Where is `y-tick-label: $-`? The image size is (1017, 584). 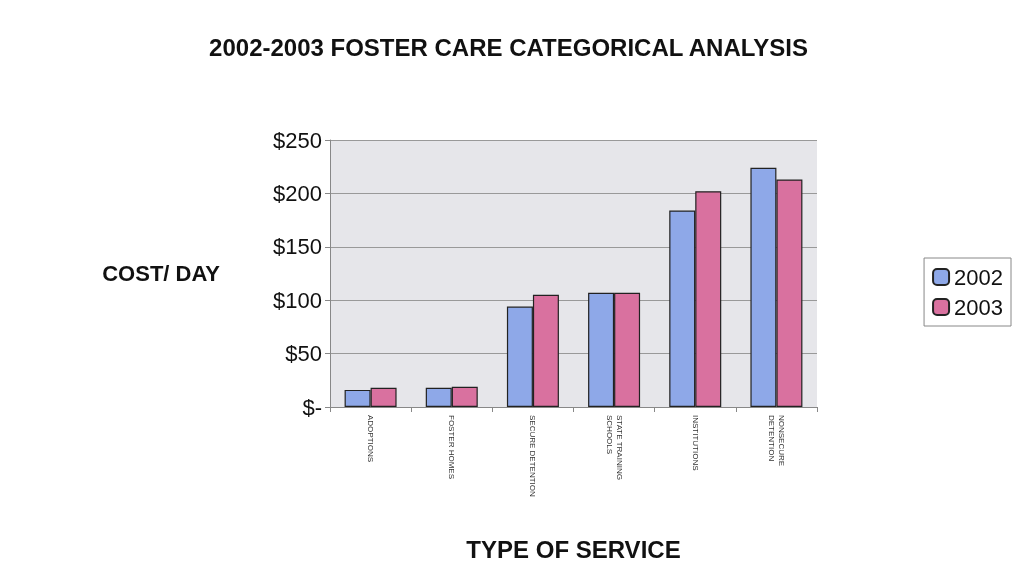
y-tick-label: $- is located at coordinates (312, 407).